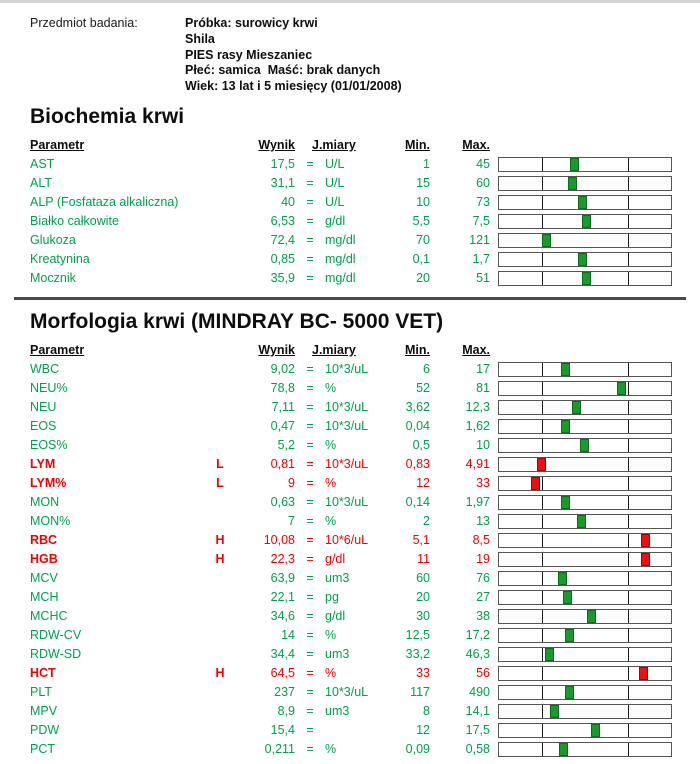 This screenshot has height=764, width=700. I want to click on param-cell: HCT, so click(43, 673).